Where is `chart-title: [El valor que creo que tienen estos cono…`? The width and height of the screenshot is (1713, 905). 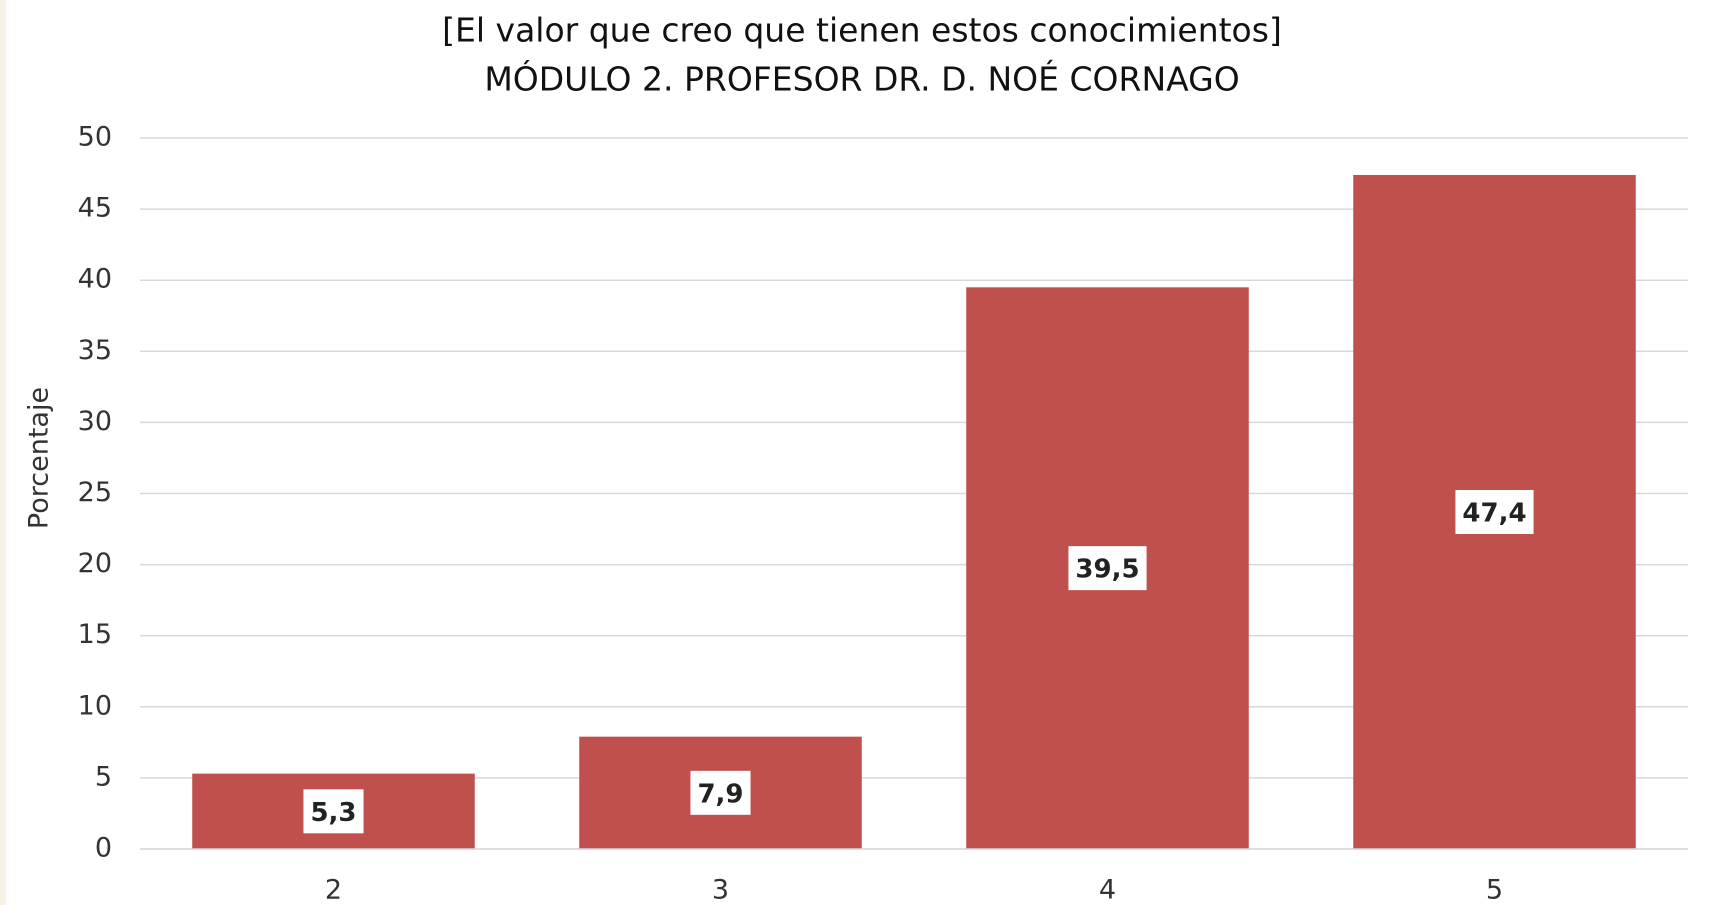
chart-title: [El valor que creo que tienen estos cono… is located at coordinates (862, 30).